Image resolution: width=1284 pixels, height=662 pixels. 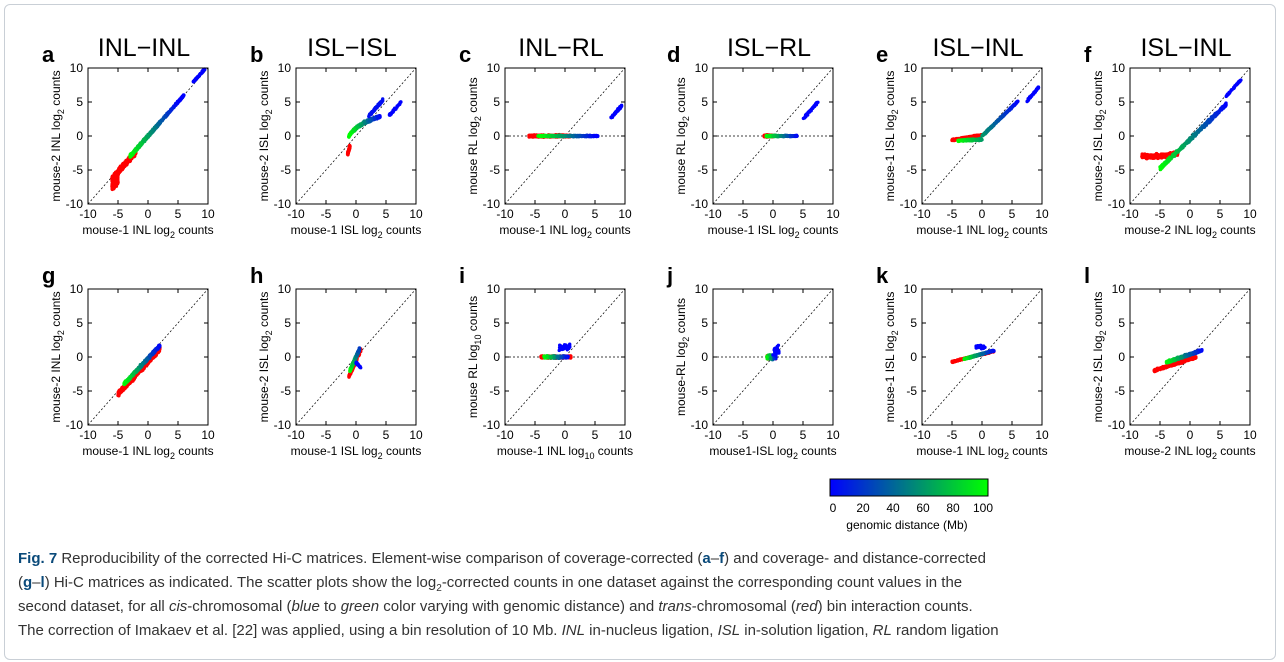 I want to click on y-tick-label: 5, so click(x=704, y=102).